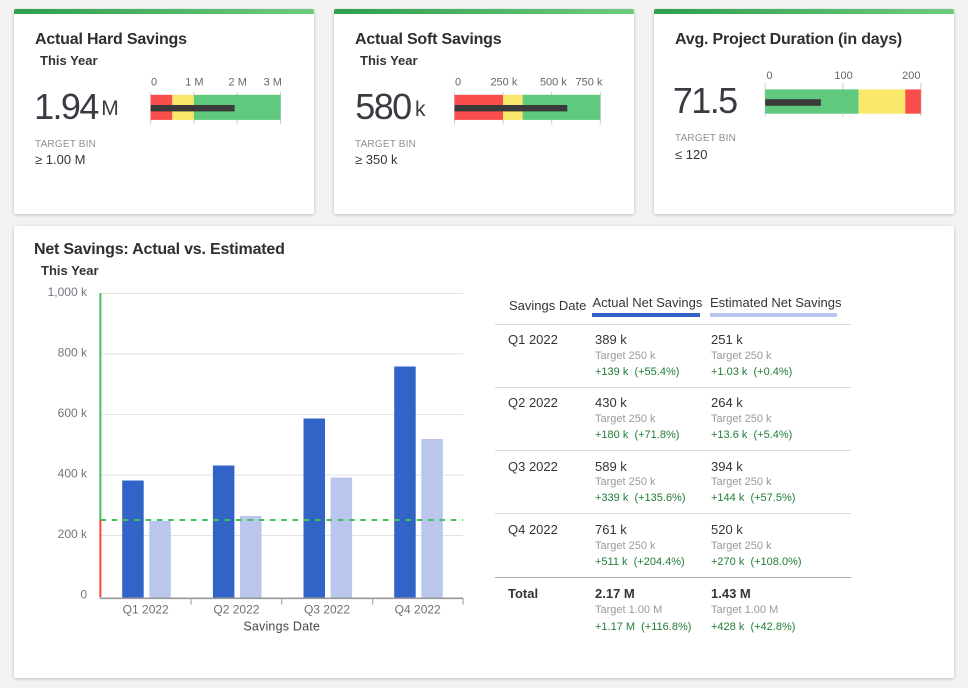 The image size is (968, 688). I want to click on svg-text: 1,000 k, so click(68, 292).